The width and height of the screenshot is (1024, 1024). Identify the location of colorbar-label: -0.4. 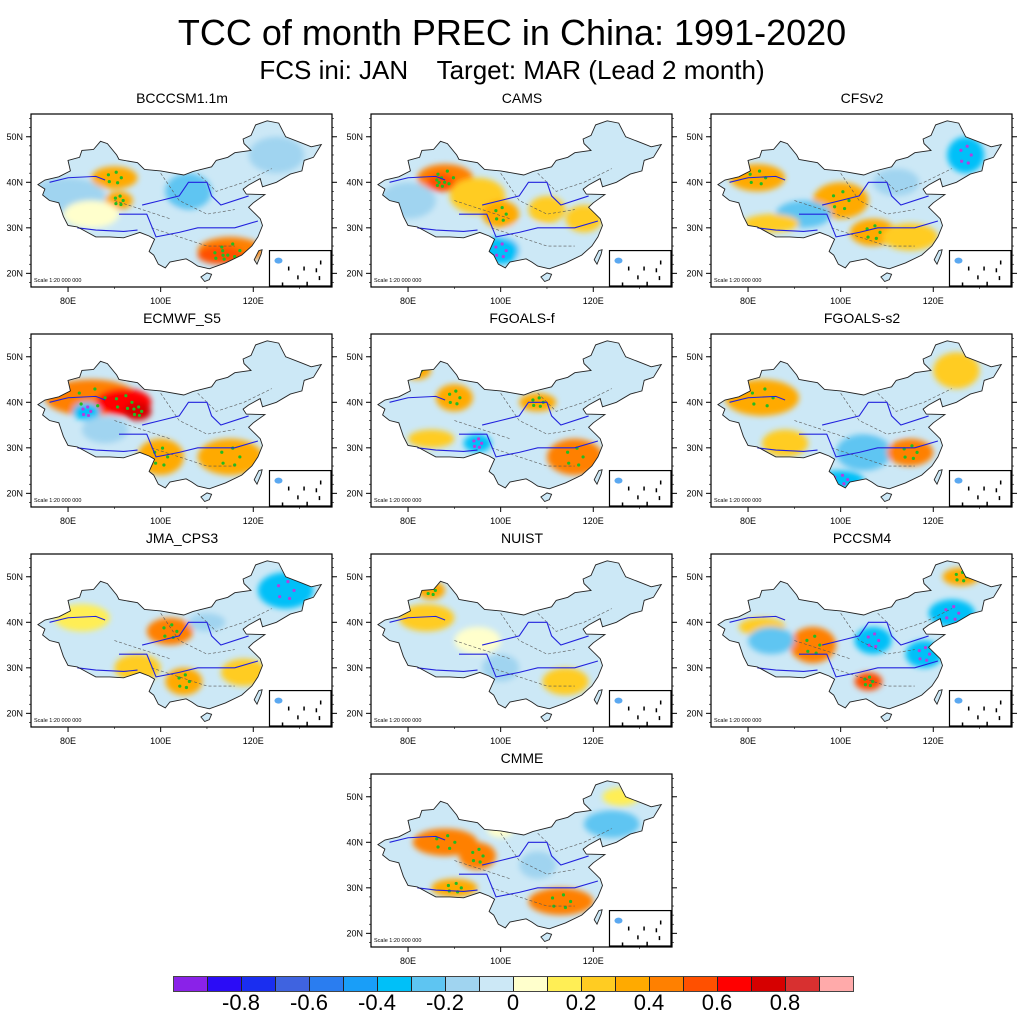
(377, 1002).